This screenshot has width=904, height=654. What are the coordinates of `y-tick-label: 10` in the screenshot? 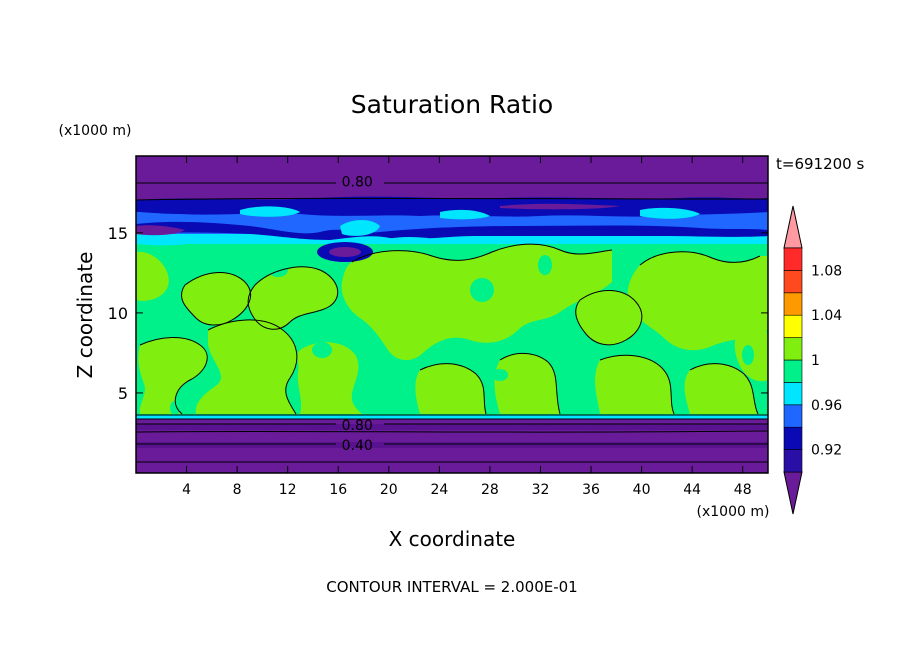 It's located at (118, 313).